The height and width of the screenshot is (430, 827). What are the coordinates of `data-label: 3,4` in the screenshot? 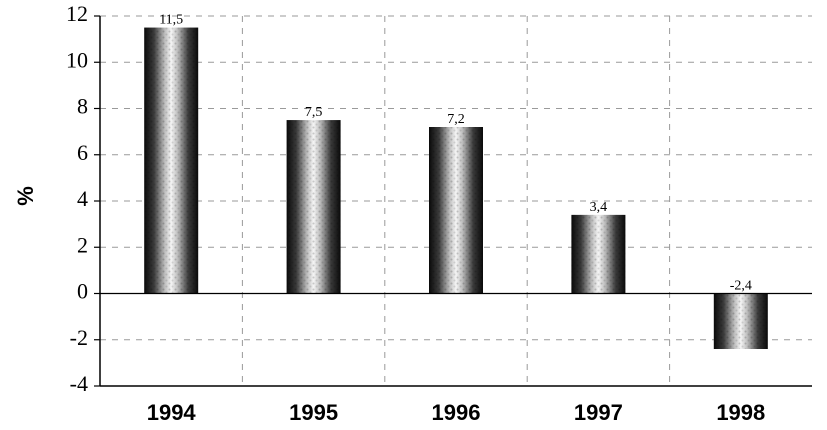 It's located at (599, 207).